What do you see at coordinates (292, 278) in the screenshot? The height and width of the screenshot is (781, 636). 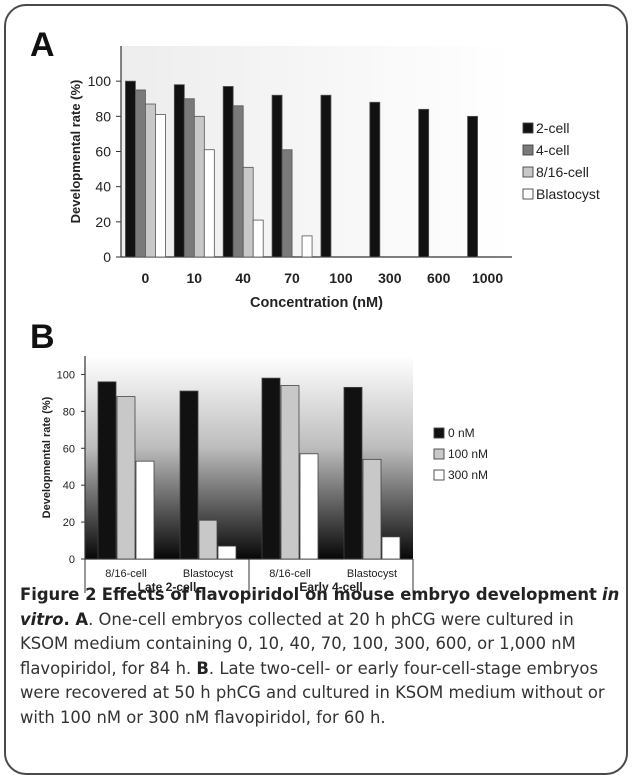 I see `x-tick-label-a: 70` at bounding box center [292, 278].